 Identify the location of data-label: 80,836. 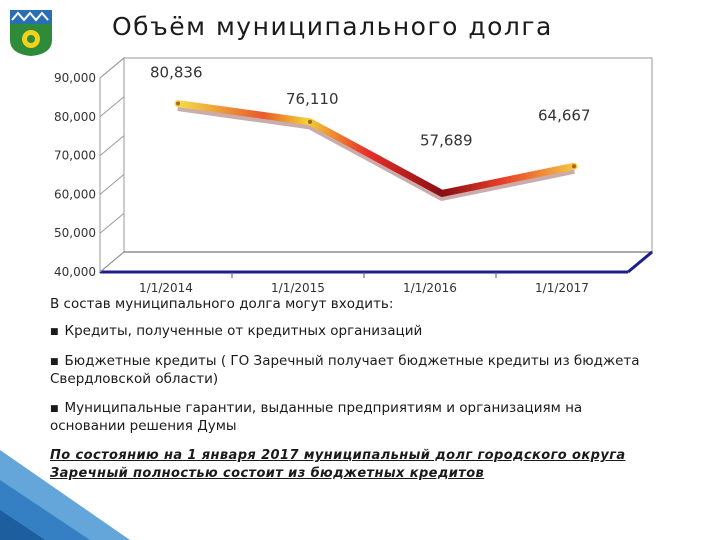
(176, 73).